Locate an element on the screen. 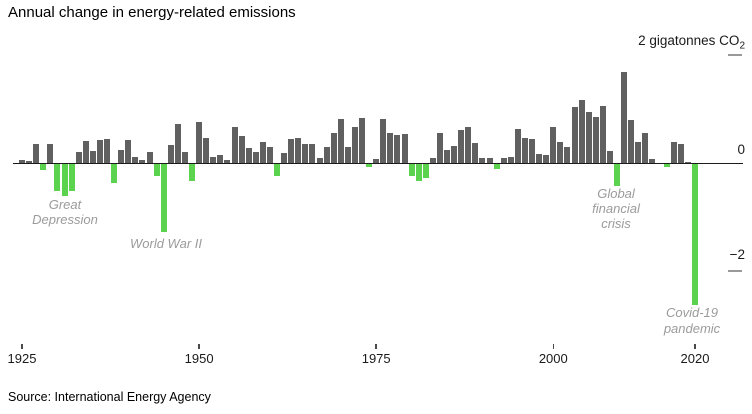 This screenshot has height=414, width=752. bar-1996 is located at coordinates (524, 150).